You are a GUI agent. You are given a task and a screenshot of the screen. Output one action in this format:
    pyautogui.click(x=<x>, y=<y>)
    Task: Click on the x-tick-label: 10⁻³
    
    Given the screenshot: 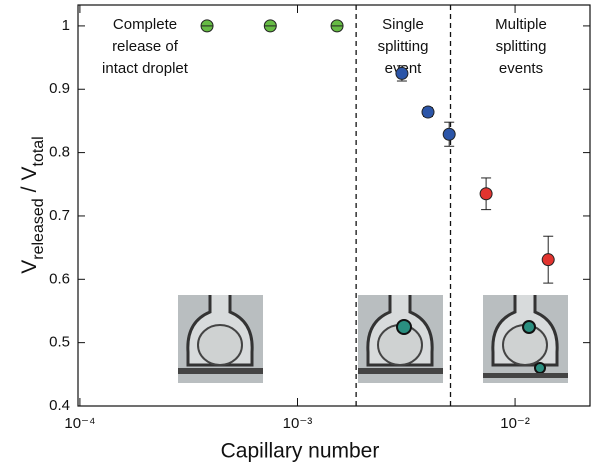 What is the action you would take?
    pyautogui.click(x=298, y=423)
    